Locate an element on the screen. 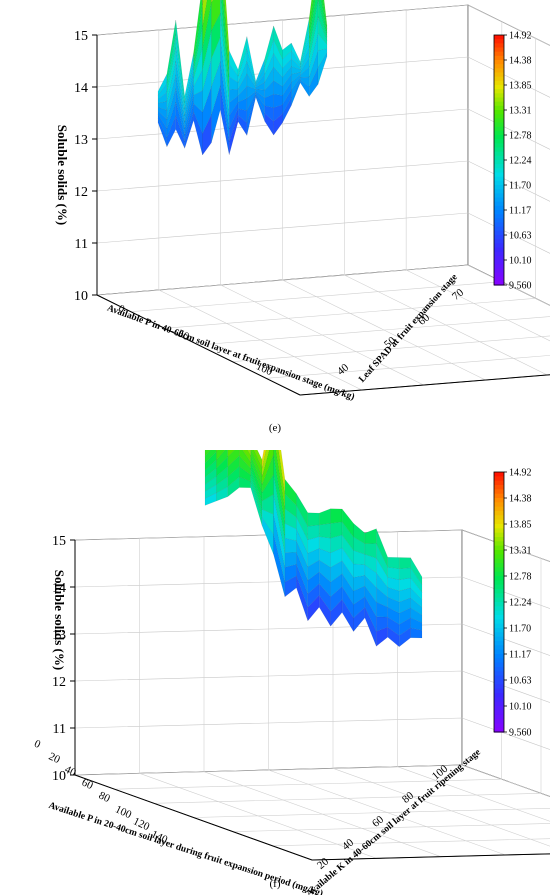 The image size is (550, 895). z-tick-label: 10 is located at coordinates (81, 296).